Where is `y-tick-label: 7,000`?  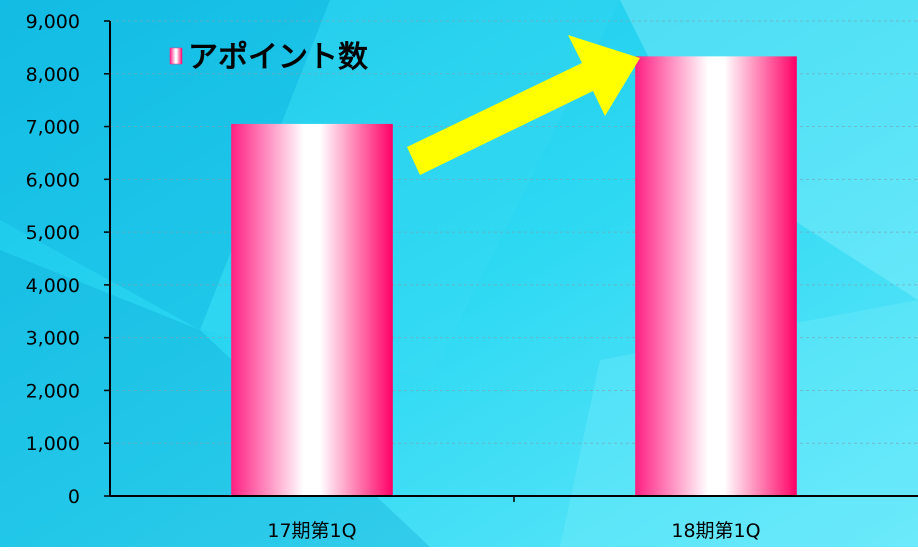
y-tick-label: 7,000 is located at coordinates (53, 128).